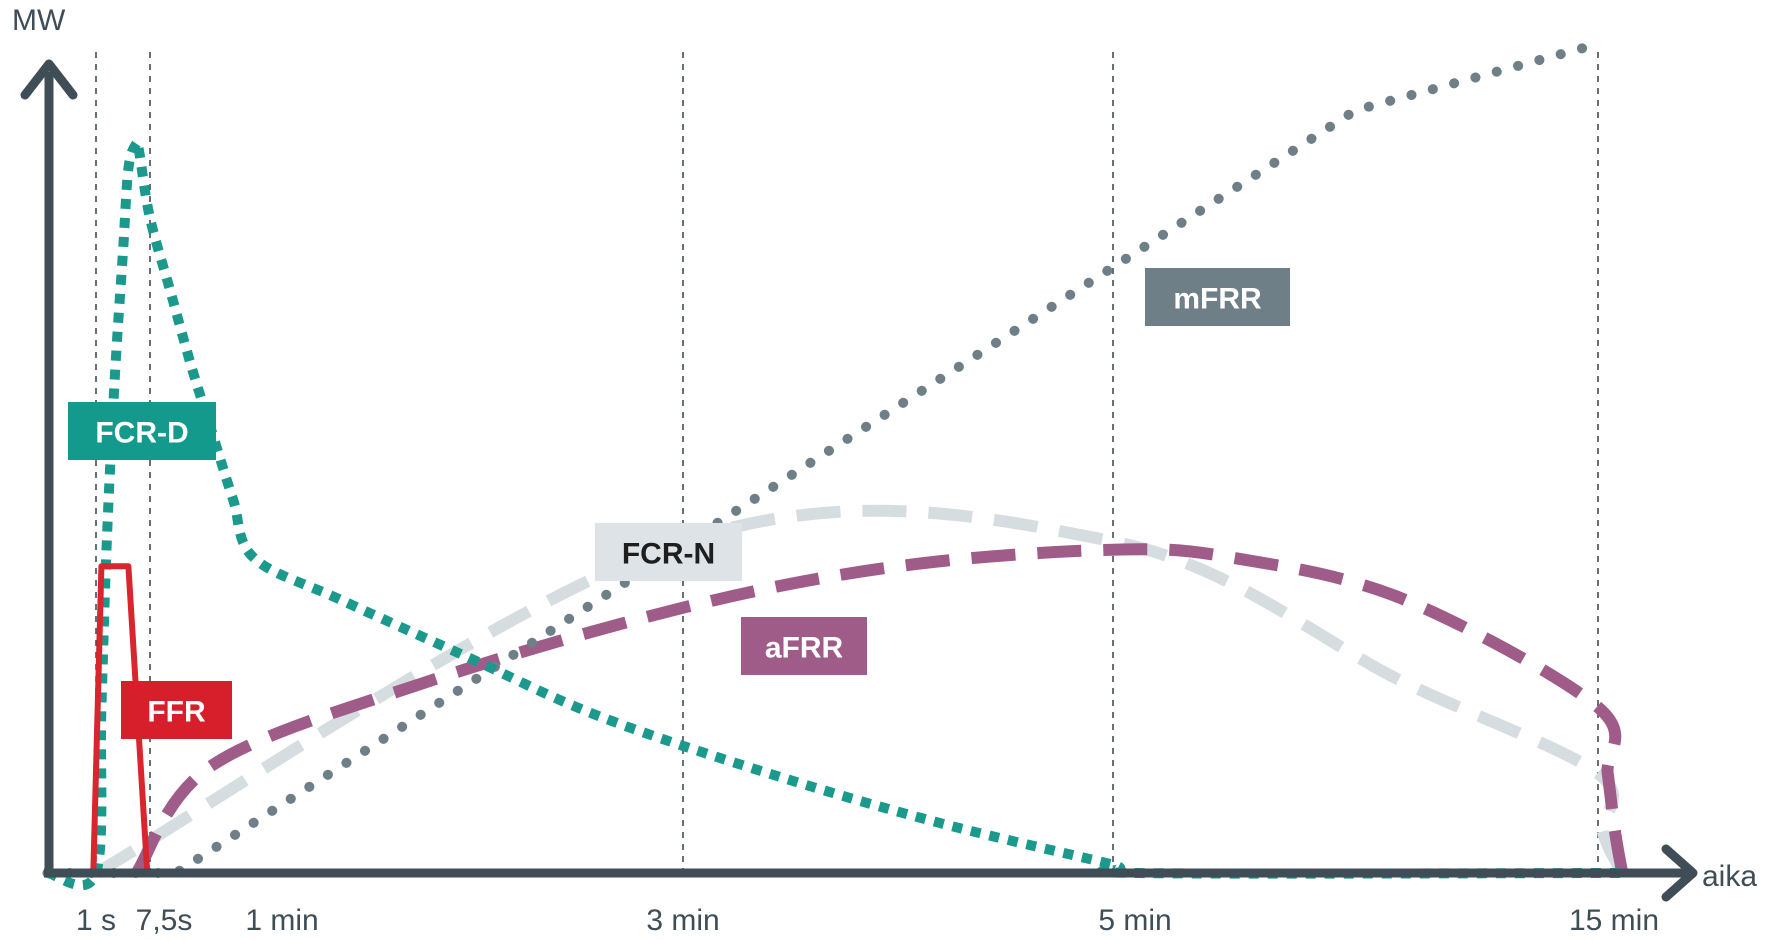  What do you see at coordinates (49, 79) in the screenshot?
I see `y-axis-arrow` at bounding box center [49, 79].